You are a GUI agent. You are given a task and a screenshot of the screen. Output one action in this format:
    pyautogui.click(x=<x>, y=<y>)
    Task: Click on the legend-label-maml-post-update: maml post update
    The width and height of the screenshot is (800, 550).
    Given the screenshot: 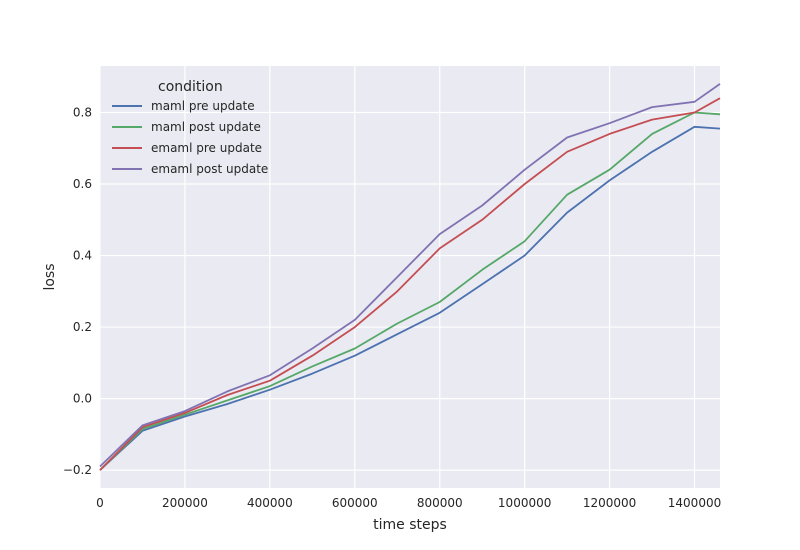 What is the action you would take?
    pyautogui.click(x=206, y=127)
    